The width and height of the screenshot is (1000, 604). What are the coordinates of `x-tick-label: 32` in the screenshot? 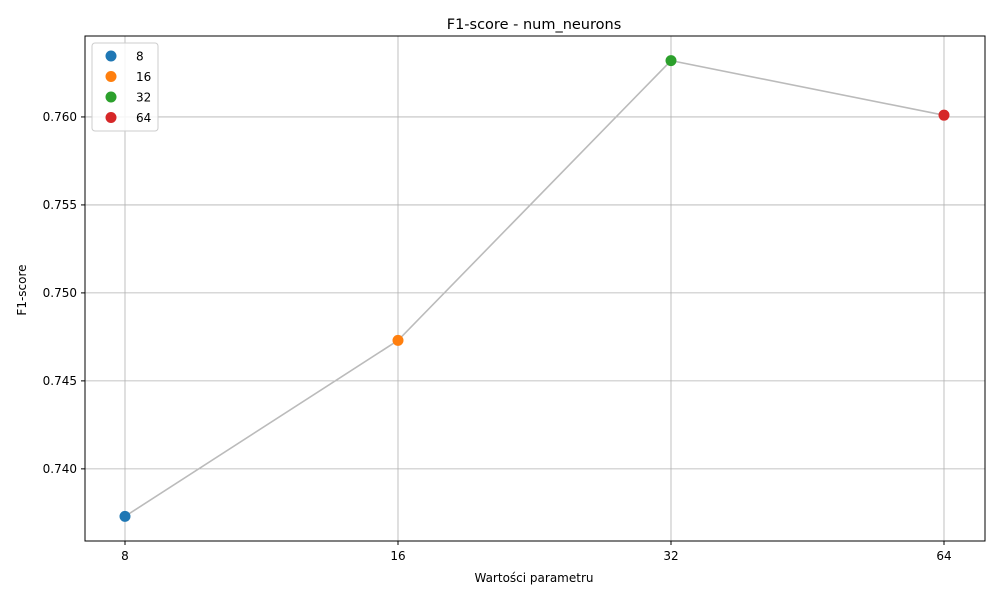 It's located at (670, 556).